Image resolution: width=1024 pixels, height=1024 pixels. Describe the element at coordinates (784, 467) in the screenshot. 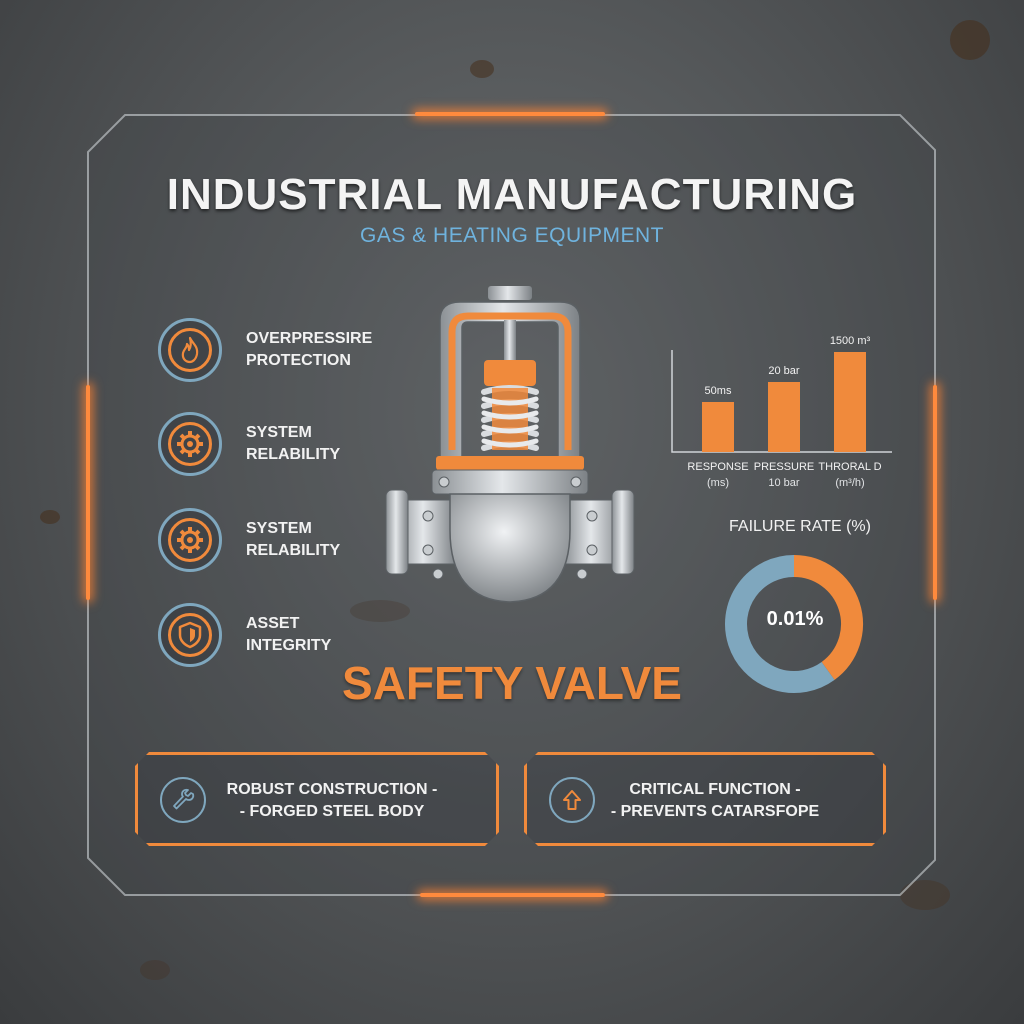

I see `bar-category-label: PRESSURE` at that location.